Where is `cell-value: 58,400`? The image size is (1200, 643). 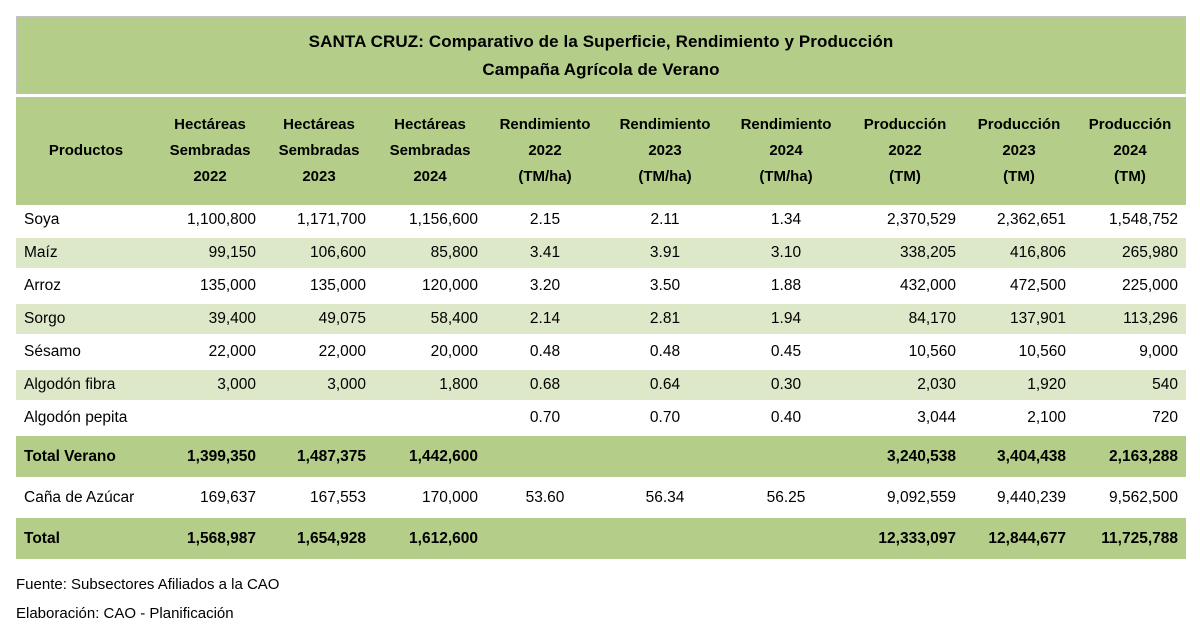
cell-value: 58,400 is located at coordinates (430, 320).